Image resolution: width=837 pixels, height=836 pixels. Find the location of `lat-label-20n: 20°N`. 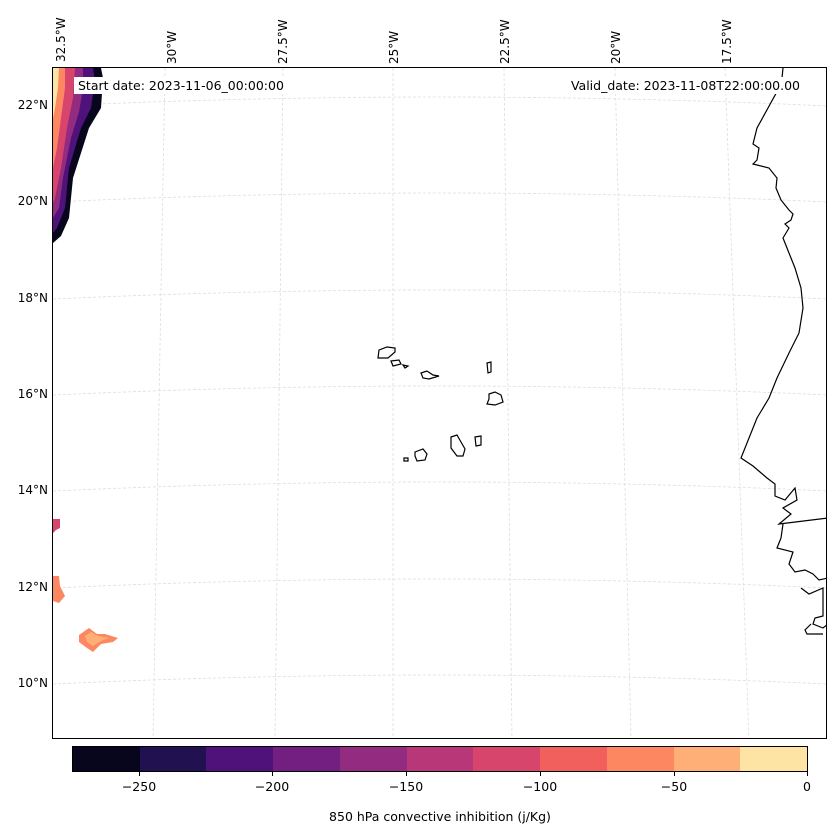

lat-label-20n: 20°N is located at coordinates (32, 201).